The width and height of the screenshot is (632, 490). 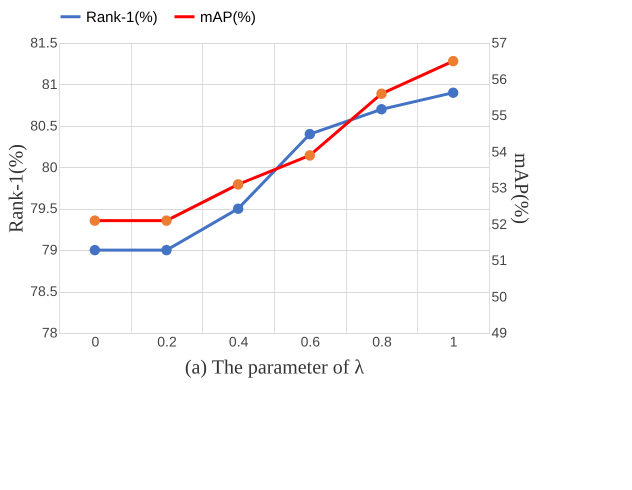 What do you see at coordinates (44, 125) in the screenshot?
I see `y-tick-label: 80.5` at bounding box center [44, 125].